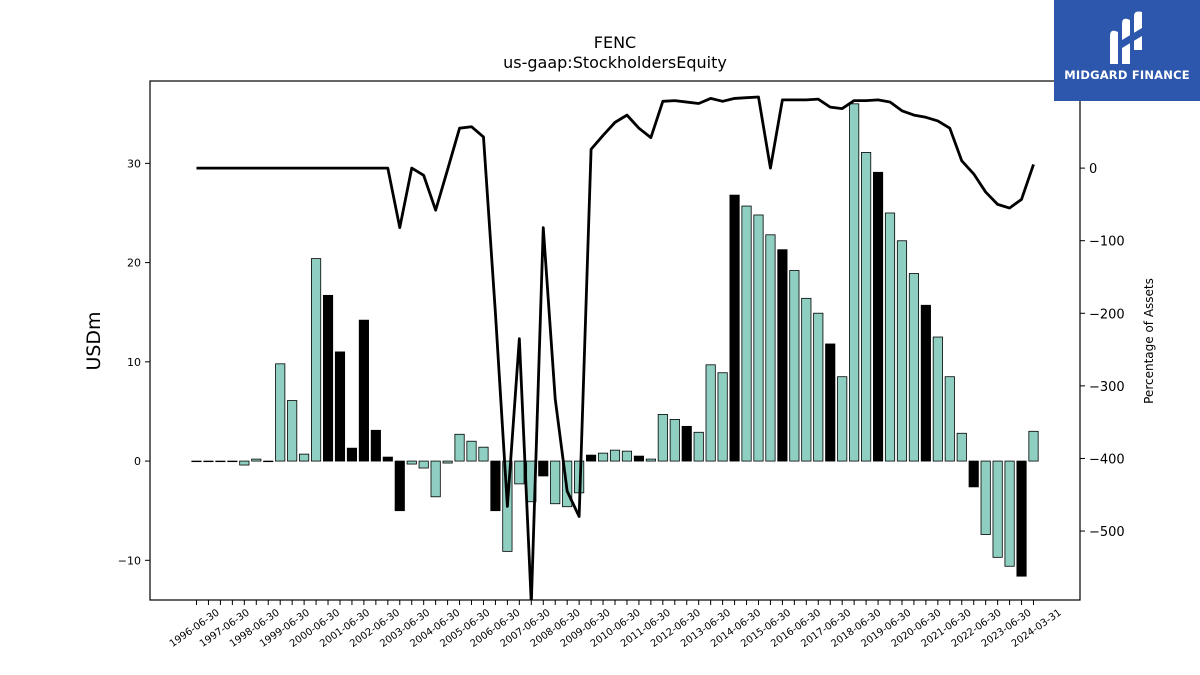 The width and height of the screenshot is (1200, 675). I want to click on y-right-tick-label: 0, so click(1093, 169).